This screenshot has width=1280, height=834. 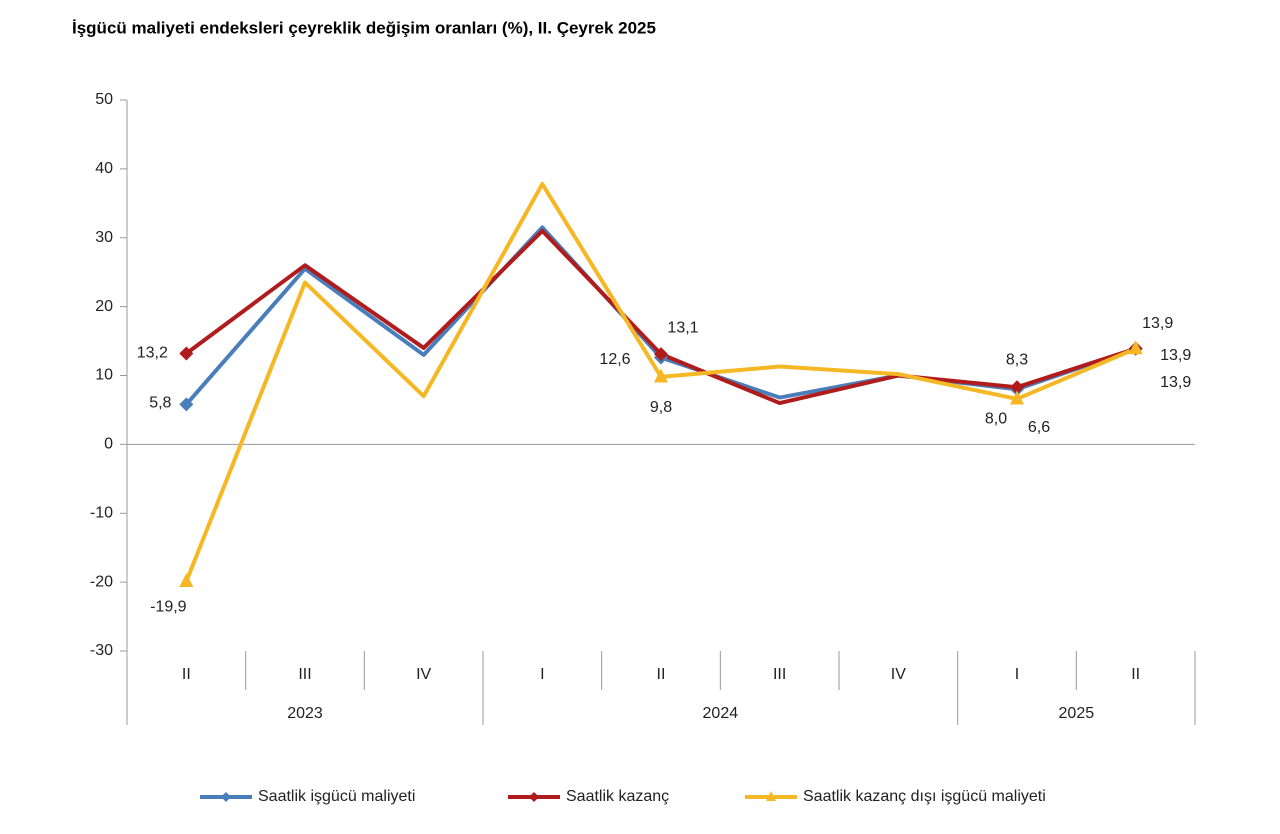 What do you see at coordinates (1017, 359) in the screenshot?
I see `data-label: 8,3` at bounding box center [1017, 359].